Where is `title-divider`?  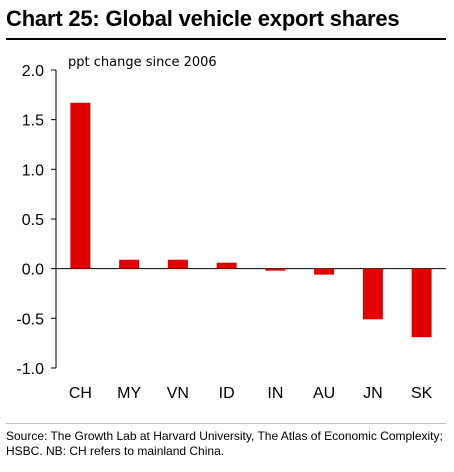 title-divider is located at coordinates (226, 39).